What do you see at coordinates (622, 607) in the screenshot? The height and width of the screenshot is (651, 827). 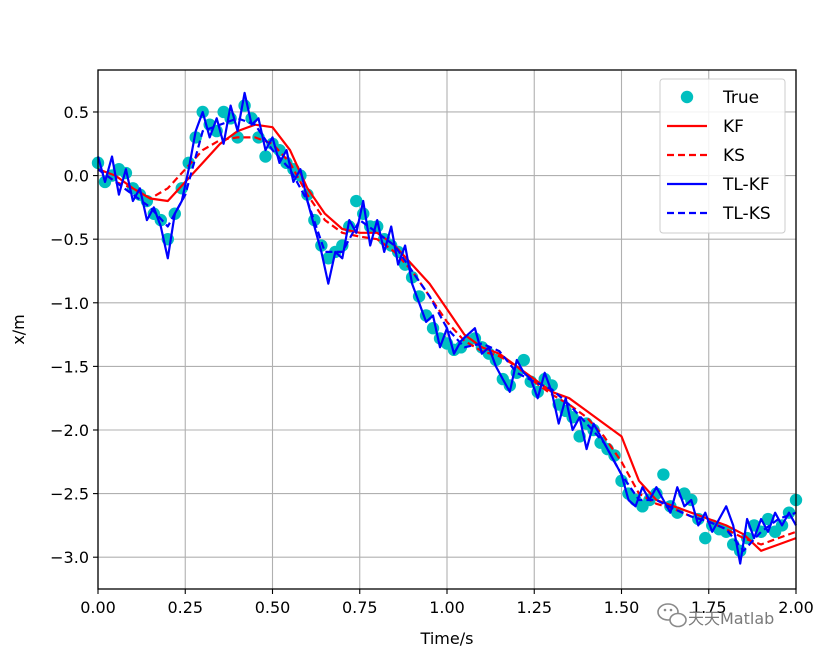 I see `x-tick-label: 1.50` at bounding box center [622, 607].